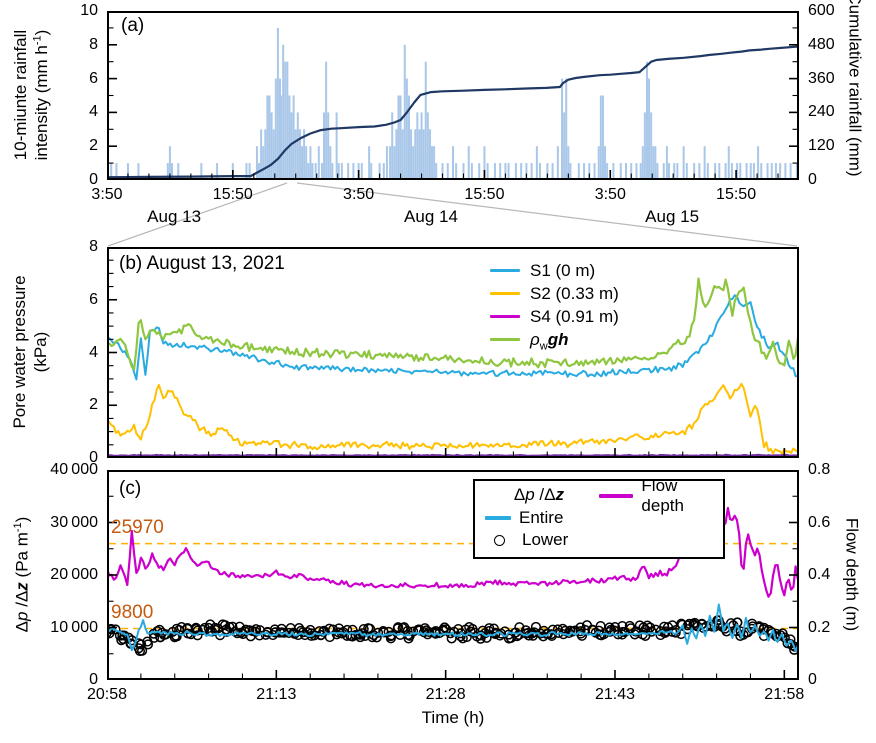  What do you see at coordinates (133, 25) in the screenshot?
I see `panel-a-letter: (a)` at bounding box center [133, 25].